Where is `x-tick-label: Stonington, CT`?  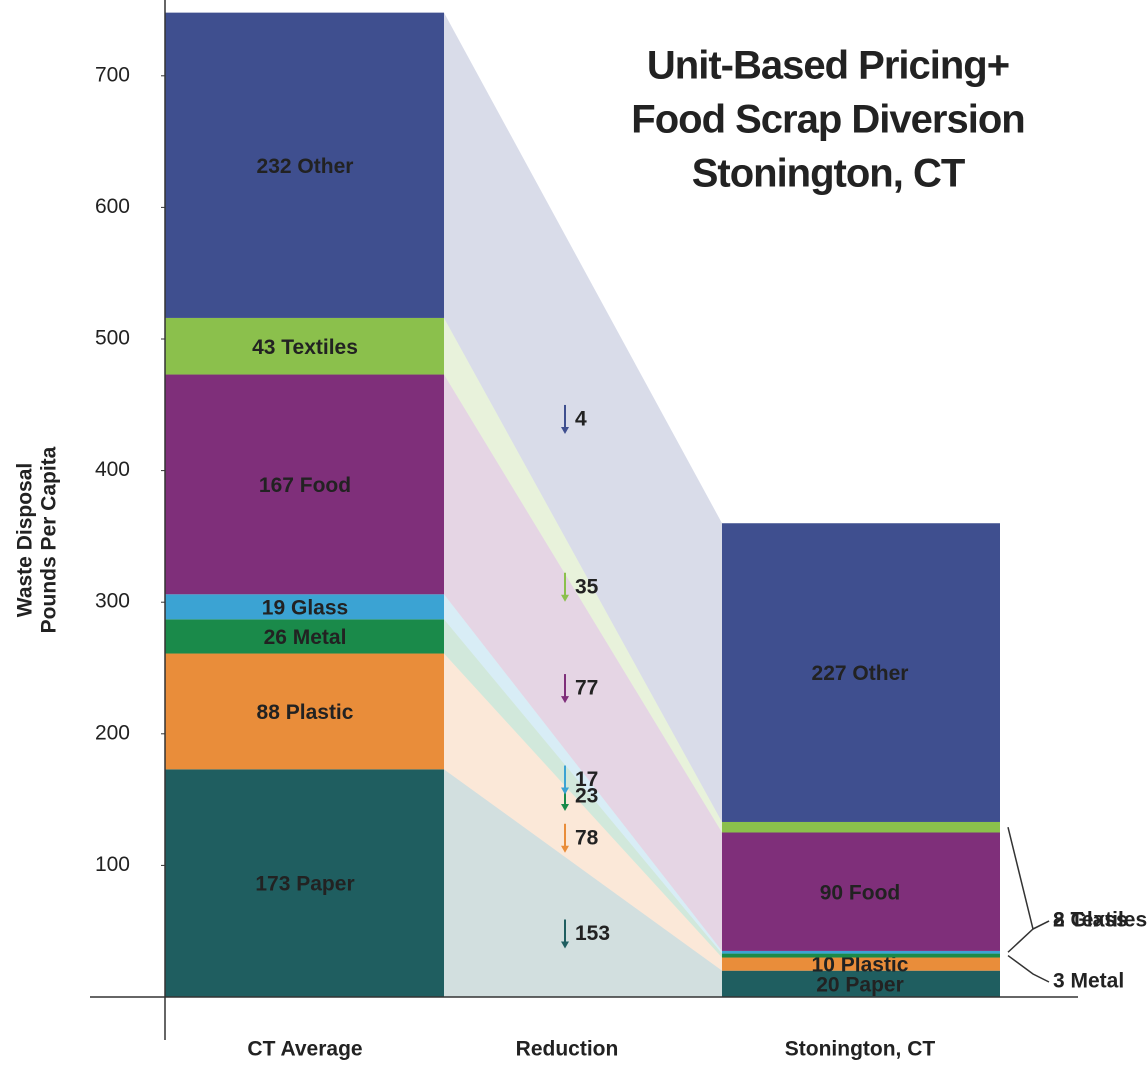
x-tick-label: Stonington, CT is located at coordinates (860, 1049).